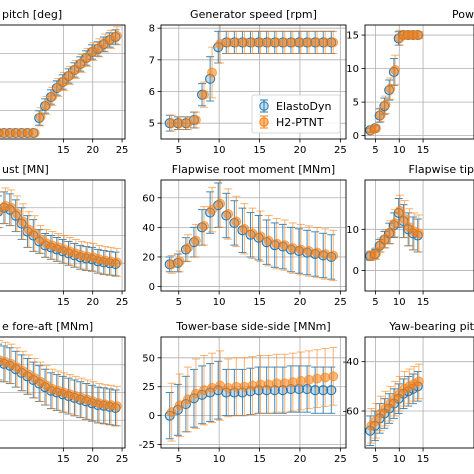 The image size is (474, 474). I want to click on legend-marker, so click(264, 106).